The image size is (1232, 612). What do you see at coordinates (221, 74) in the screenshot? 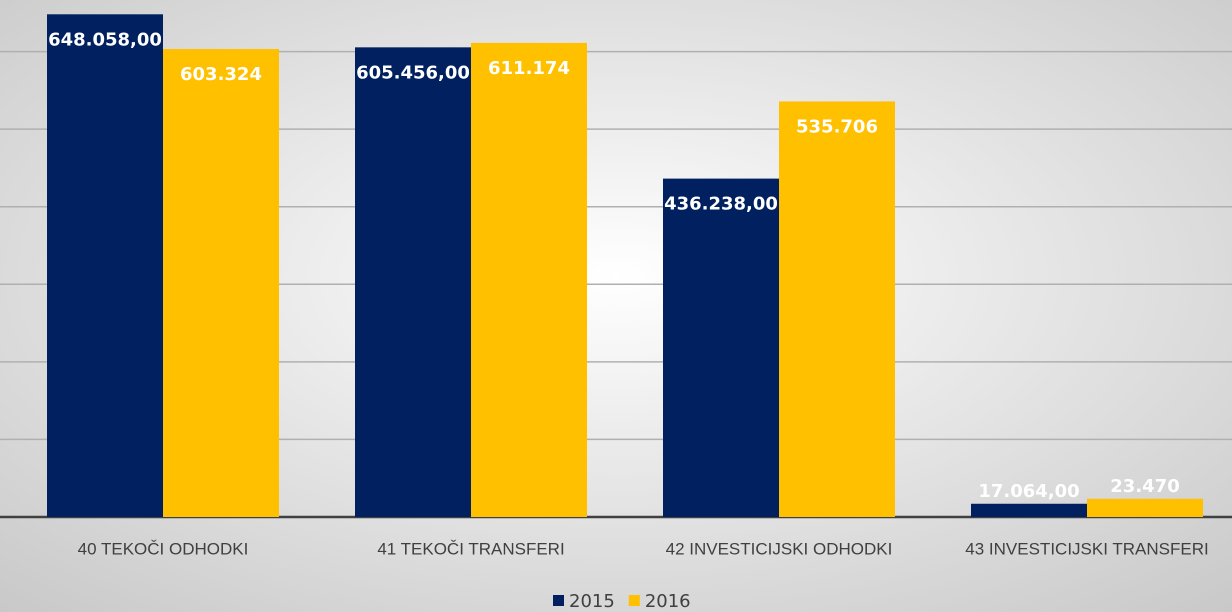
I see `data-label: 603.324` at bounding box center [221, 74].